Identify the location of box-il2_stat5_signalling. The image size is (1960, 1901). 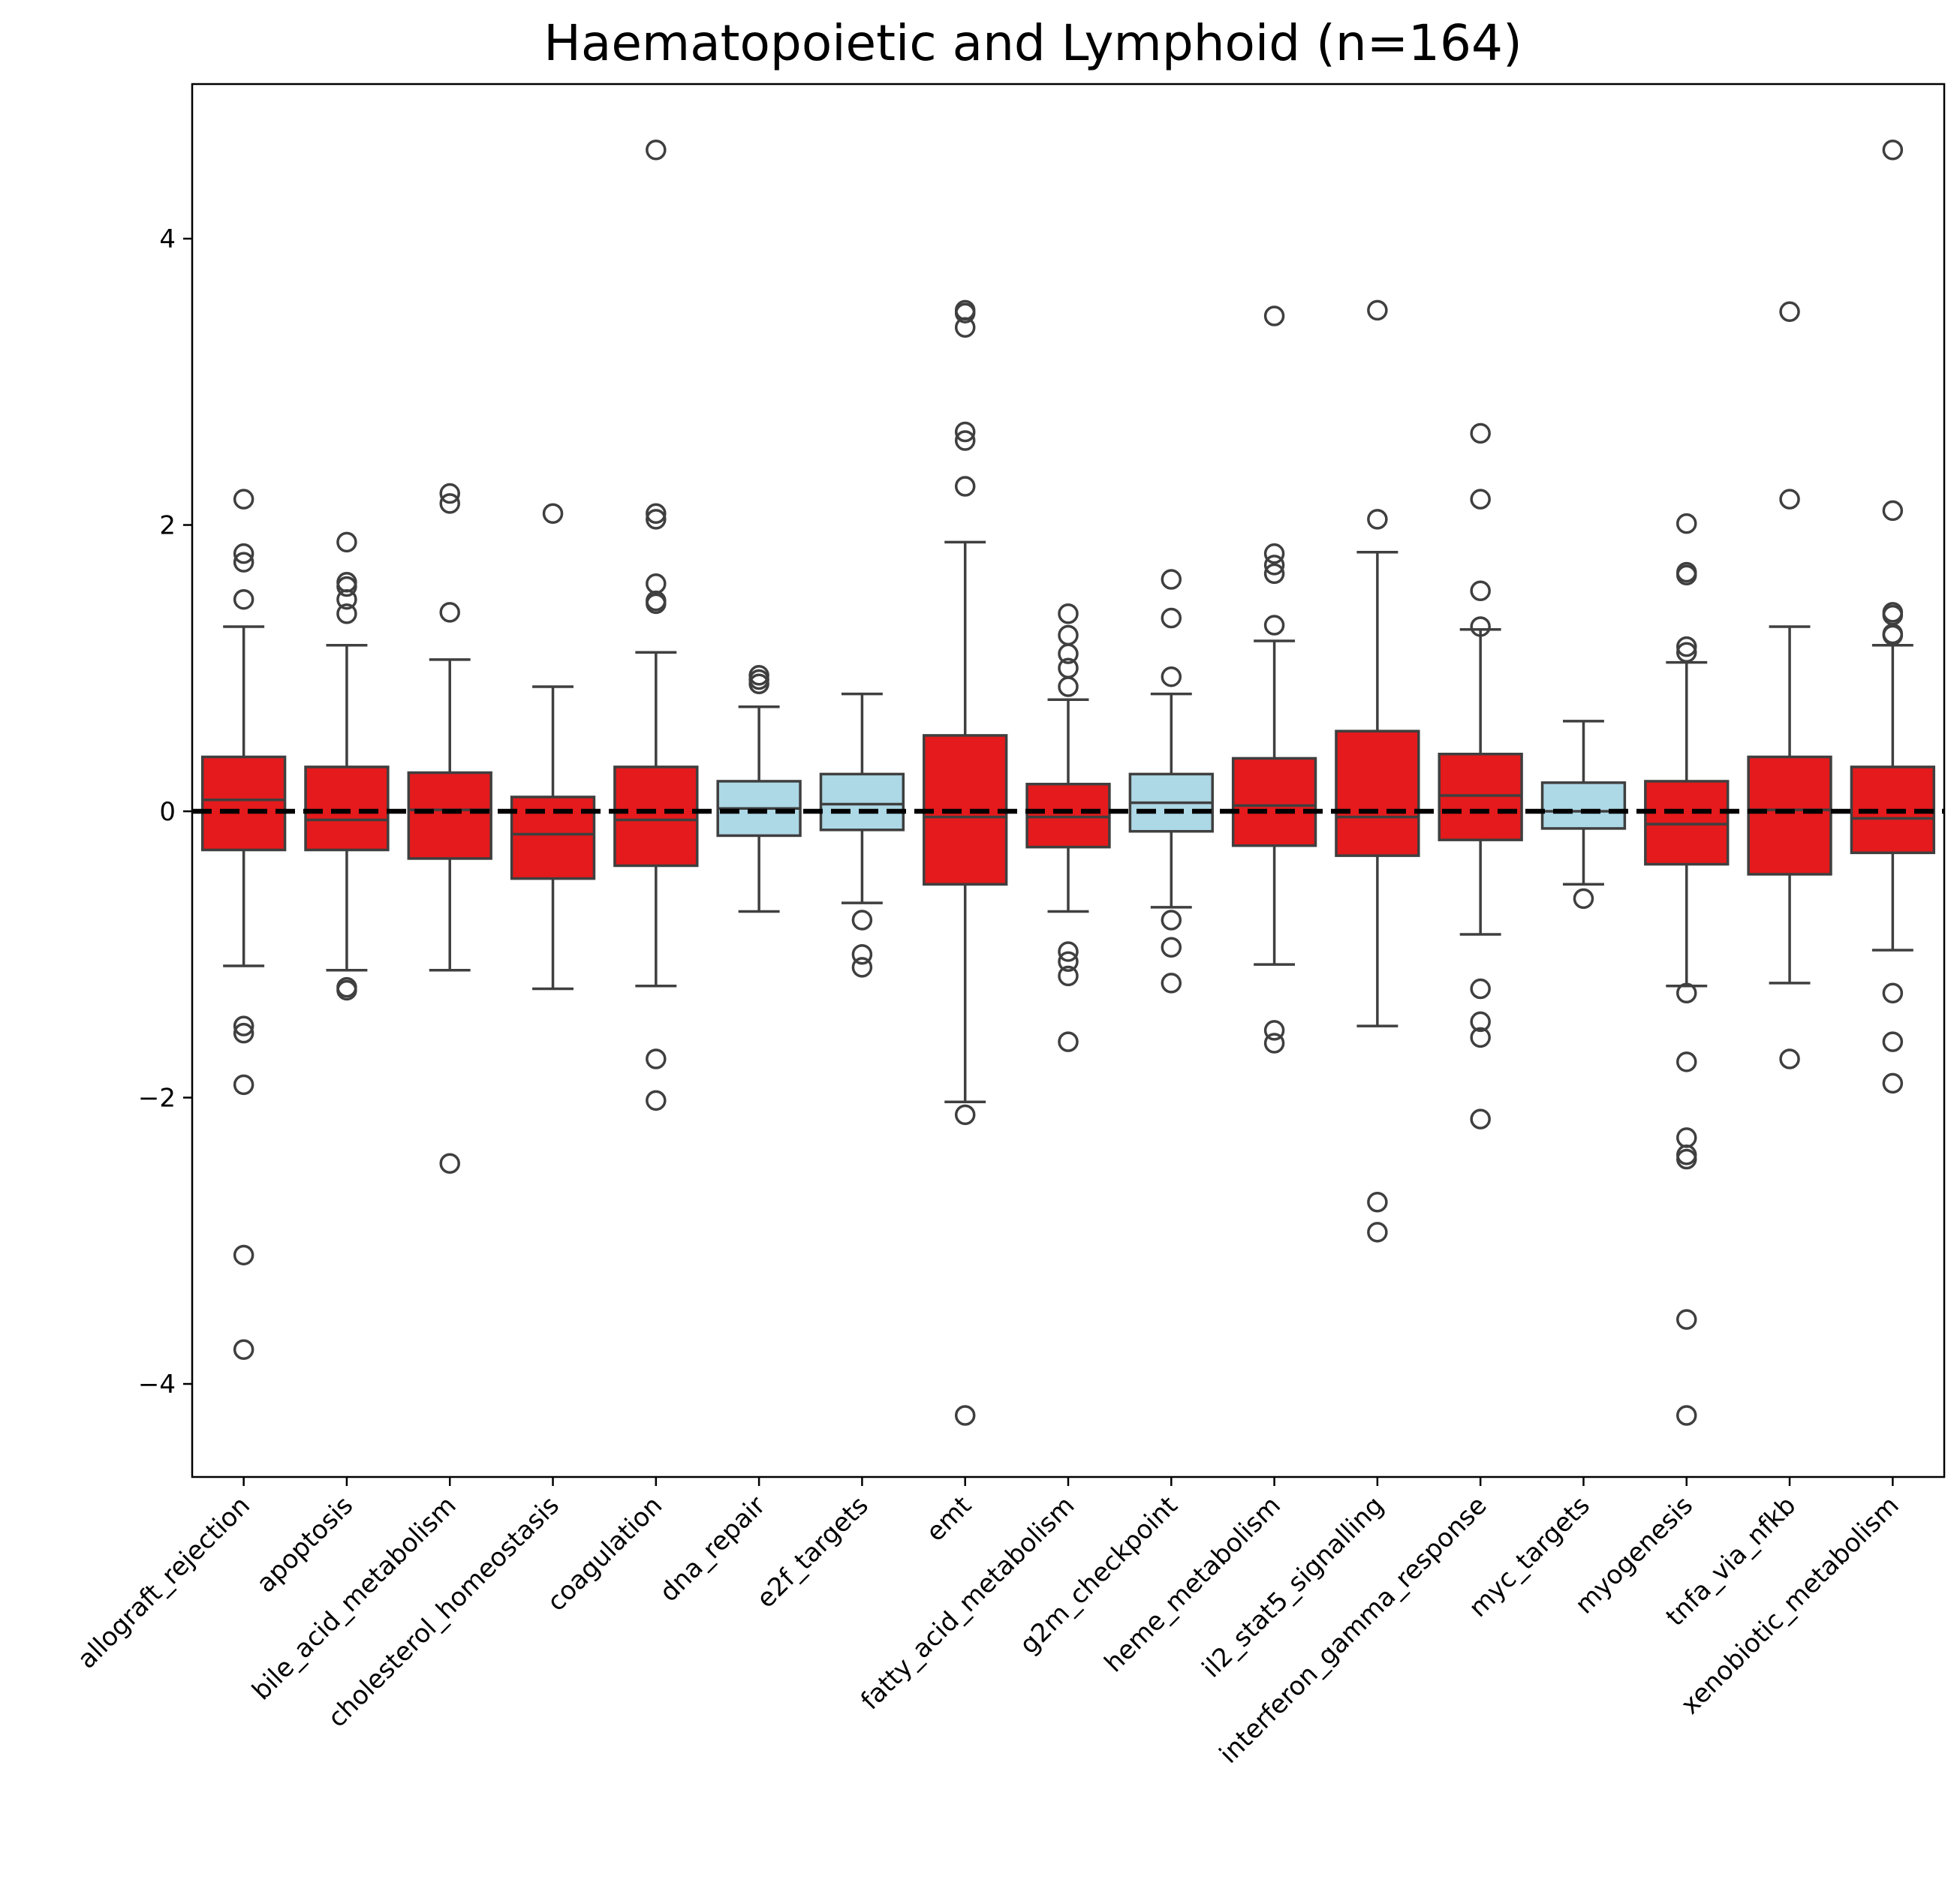
(1377, 793).